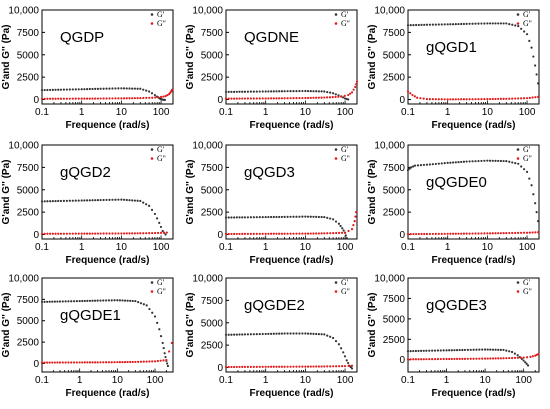  I want to click on x-axis-label: Frequence (rad/s), so click(108, 260).